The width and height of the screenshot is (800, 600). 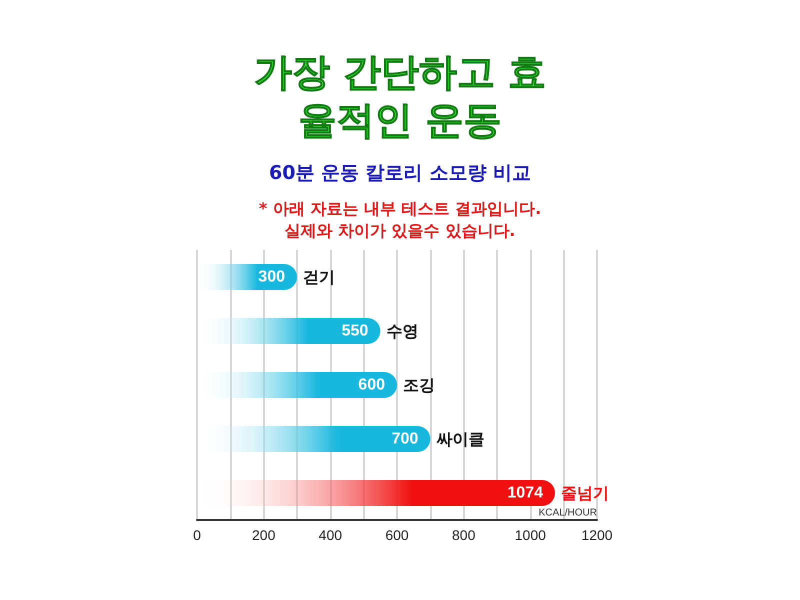 What do you see at coordinates (319, 277) in the screenshot?
I see `y-tick-label: 걷기` at bounding box center [319, 277].